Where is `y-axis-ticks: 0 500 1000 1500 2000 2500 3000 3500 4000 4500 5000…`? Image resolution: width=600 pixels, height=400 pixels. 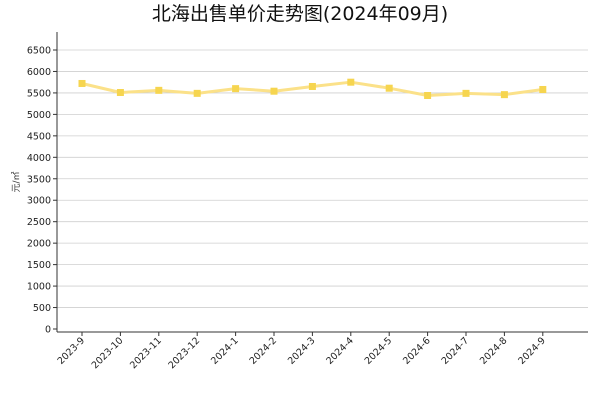 y-axis-ticks: 0 500 1000 1500 2000 2500 3000 3500 4000 4500 5000… is located at coordinates (42, 191).